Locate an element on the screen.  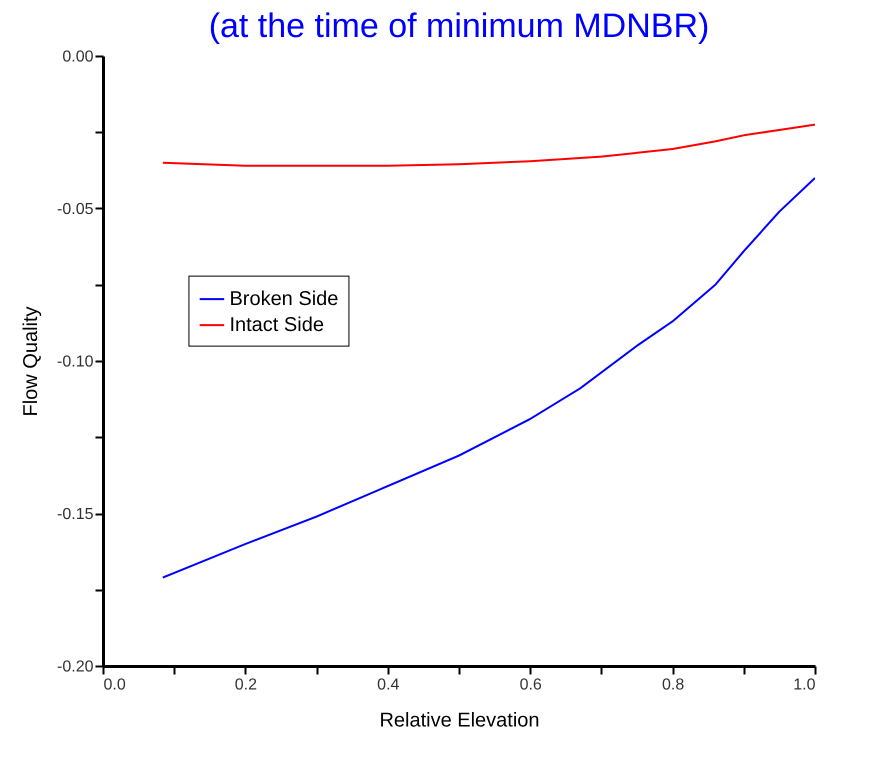
x-tick-label: 0.2 is located at coordinates (246, 685).